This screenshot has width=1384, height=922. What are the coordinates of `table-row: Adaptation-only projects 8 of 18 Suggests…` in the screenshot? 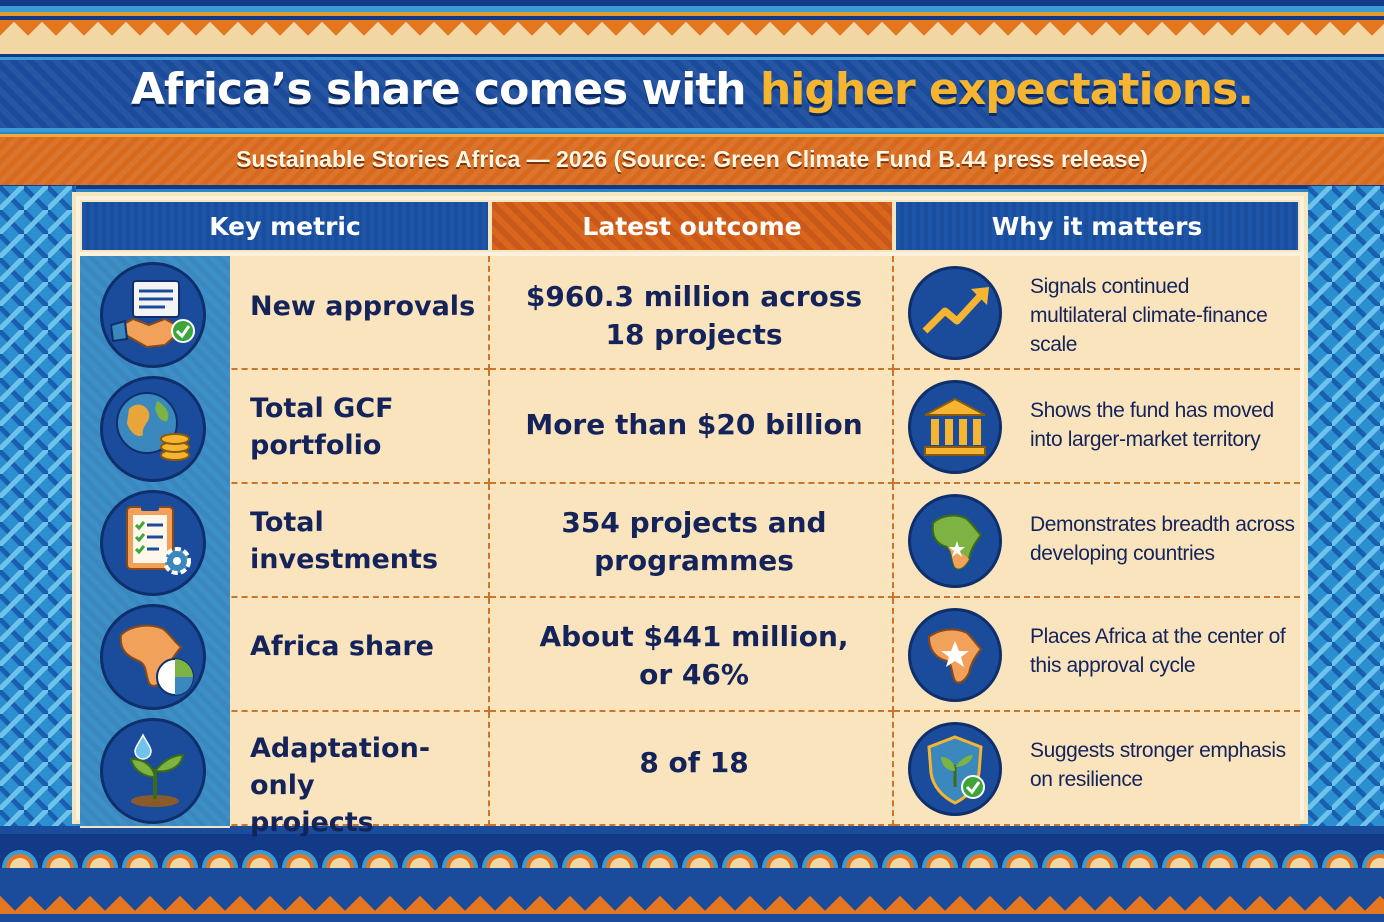 It's located at (690, 775).